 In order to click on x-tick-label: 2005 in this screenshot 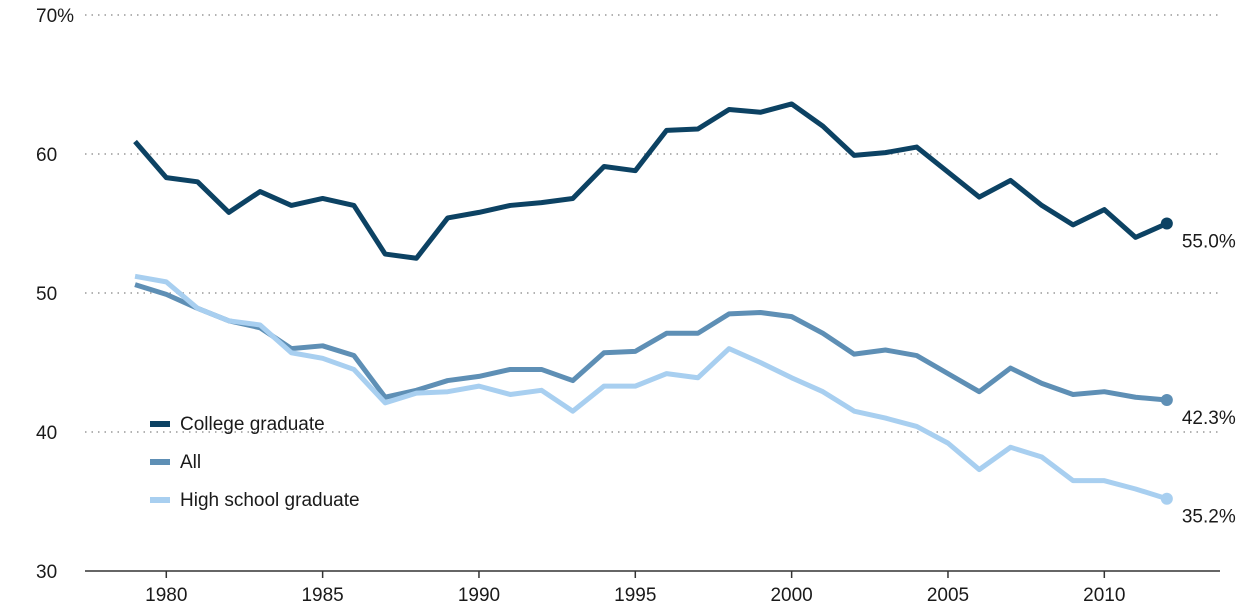, I will do `click(948, 595)`.